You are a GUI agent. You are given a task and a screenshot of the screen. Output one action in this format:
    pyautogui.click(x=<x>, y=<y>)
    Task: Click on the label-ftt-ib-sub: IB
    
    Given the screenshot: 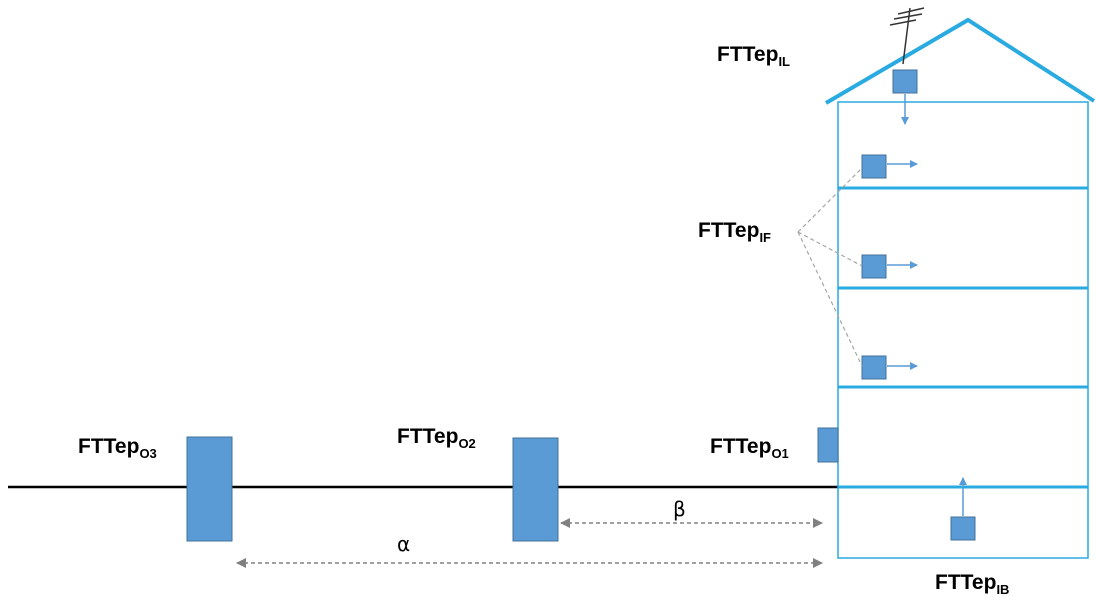 What is the action you would take?
    pyautogui.click(x=1002, y=589)
    